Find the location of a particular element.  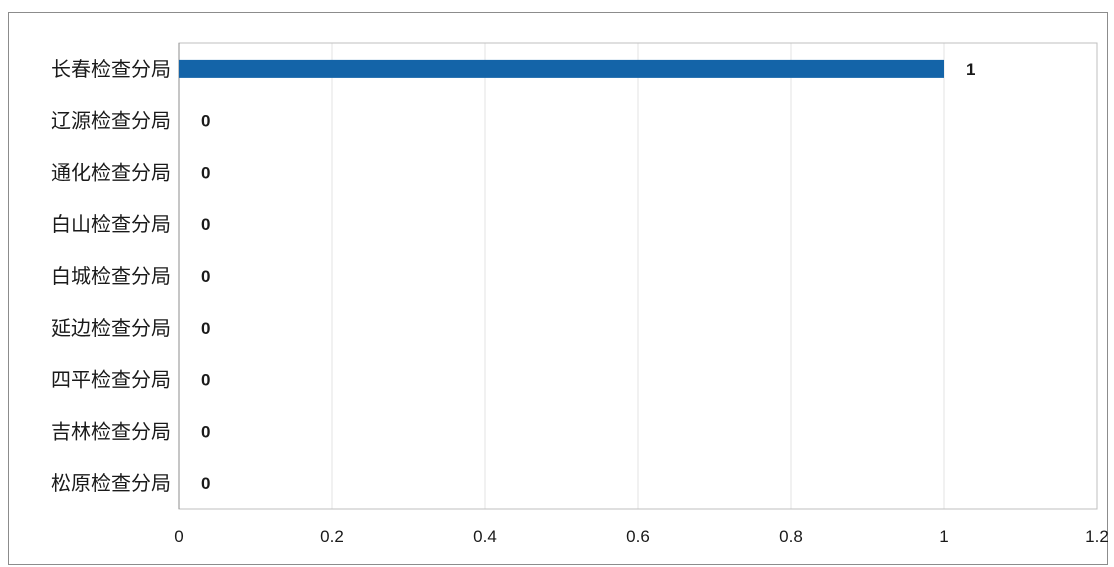

data-label: 1 is located at coordinates (970, 69).